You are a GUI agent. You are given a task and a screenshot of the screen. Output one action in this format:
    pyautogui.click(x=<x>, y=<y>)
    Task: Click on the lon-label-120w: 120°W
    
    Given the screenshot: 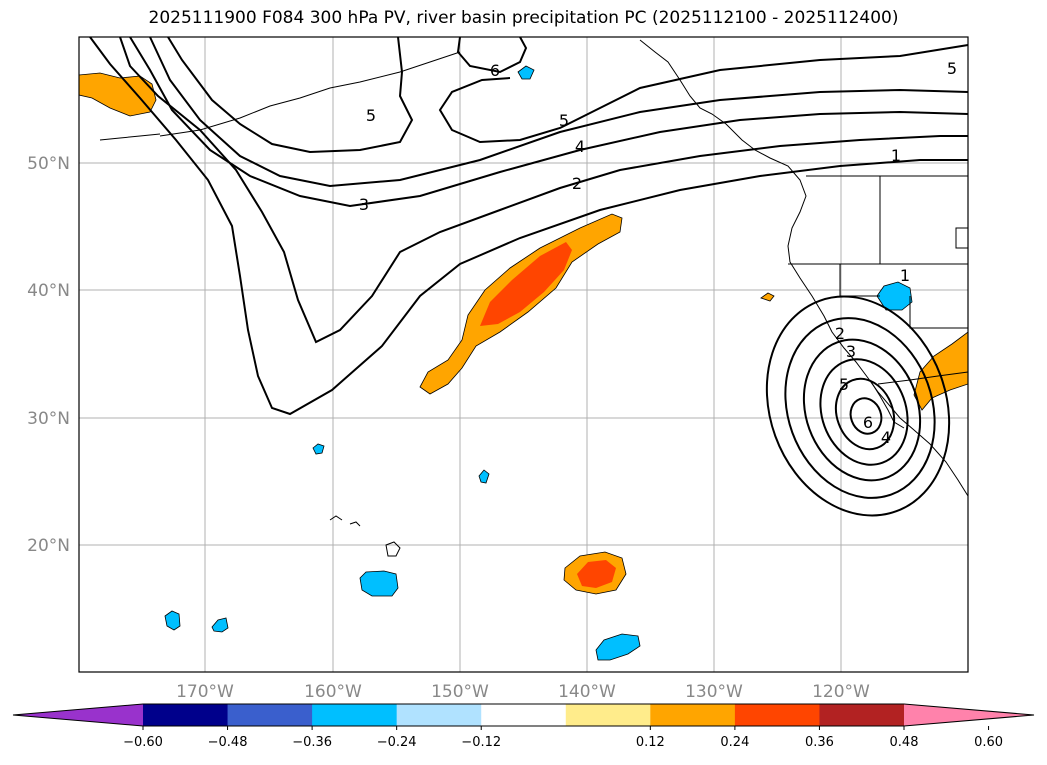 What is the action you would take?
    pyautogui.click(x=841, y=692)
    